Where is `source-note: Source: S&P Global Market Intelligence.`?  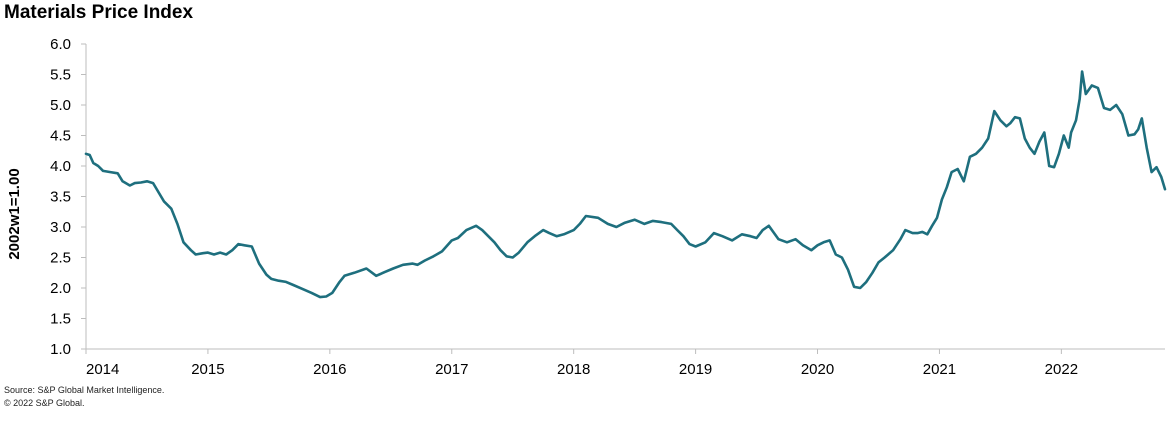 source-note: Source: S&P Global Market Intelligence. is located at coordinates (84, 390).